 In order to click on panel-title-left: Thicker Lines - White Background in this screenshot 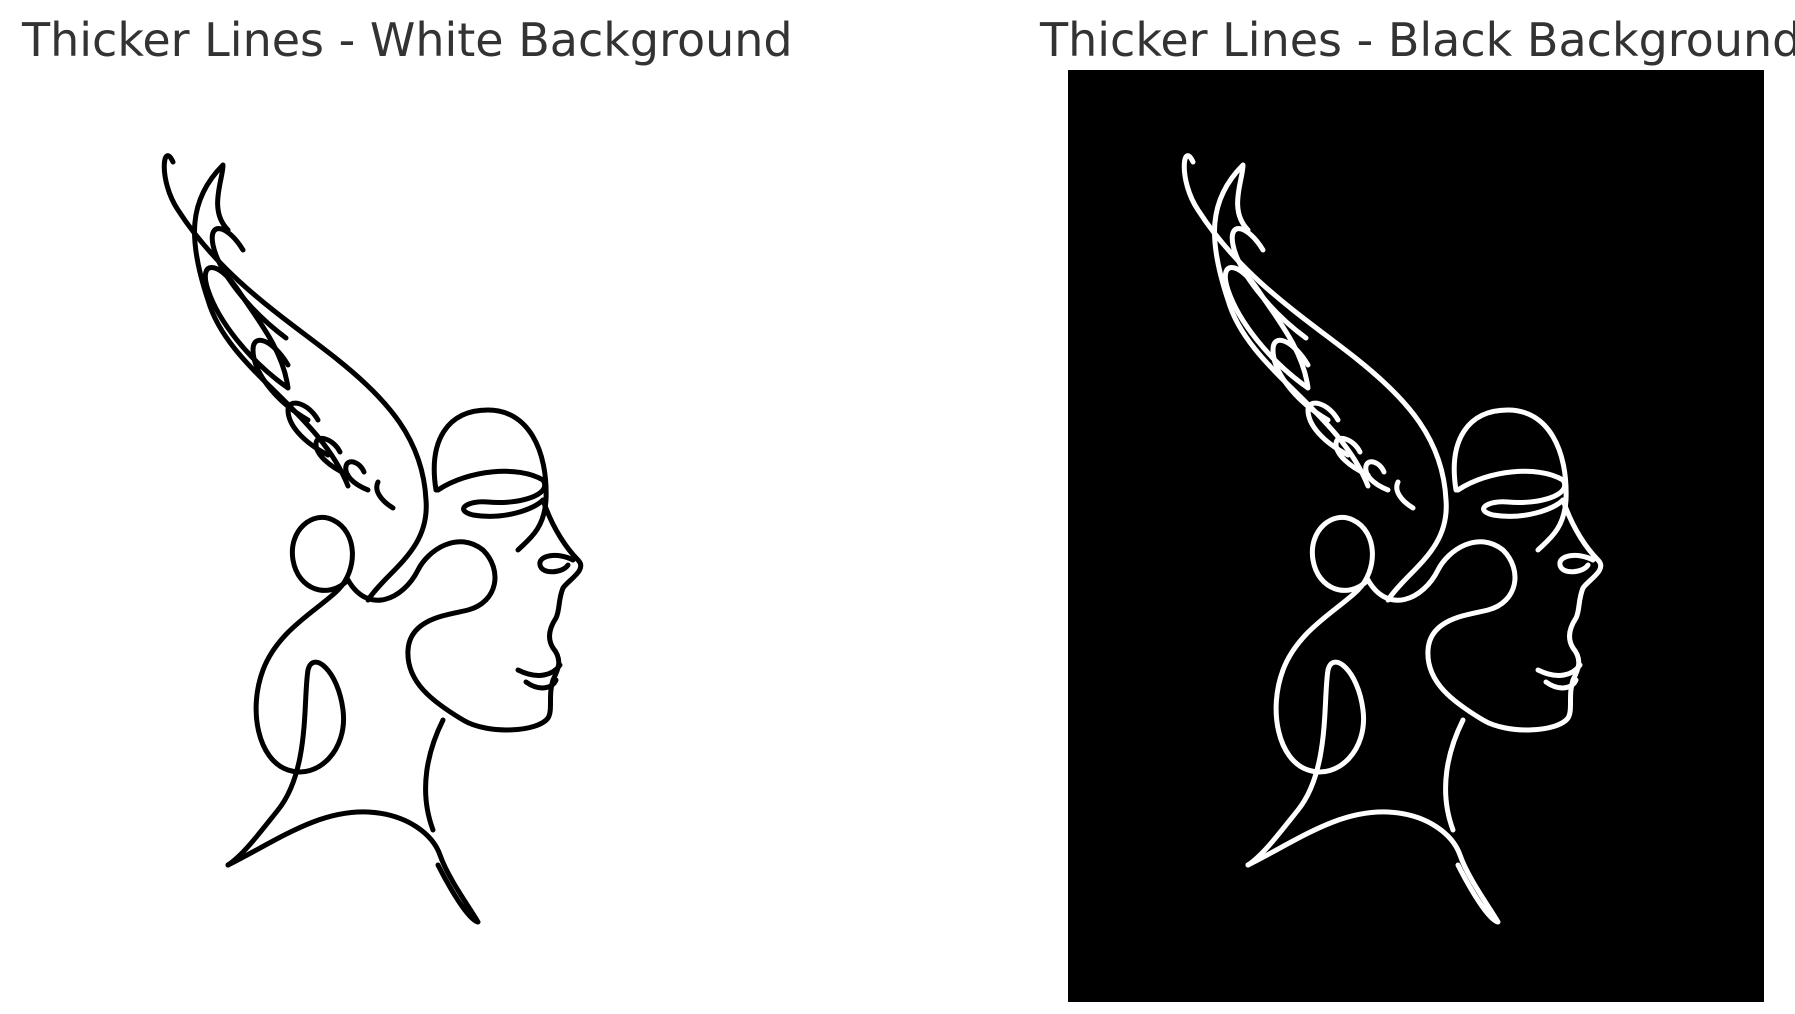, I will do `click(407, 40)`.